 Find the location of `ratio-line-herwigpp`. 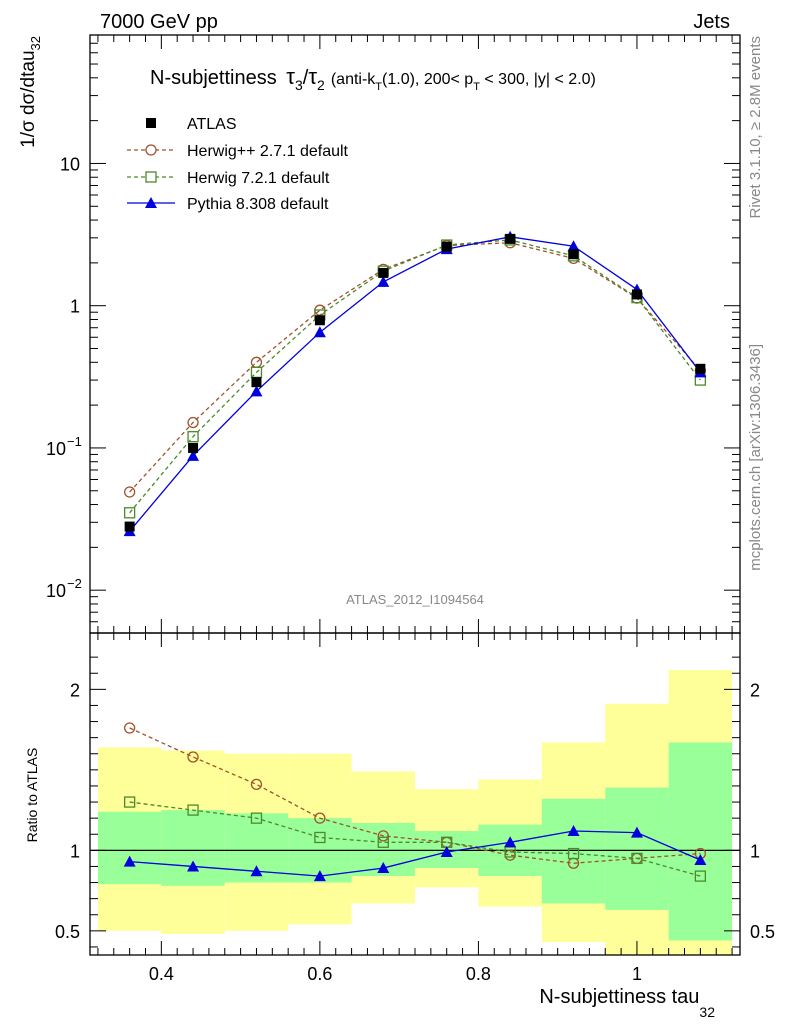

ratio-line-herwigpp is located at coordinates (415, 795).